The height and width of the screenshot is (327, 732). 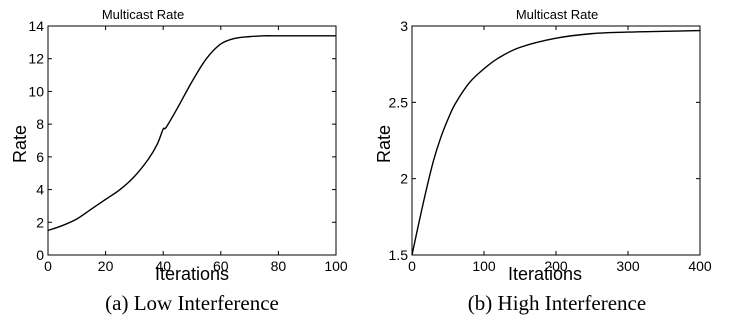 I want to click on x-tick-label: 20, so click(x=106, y=266).